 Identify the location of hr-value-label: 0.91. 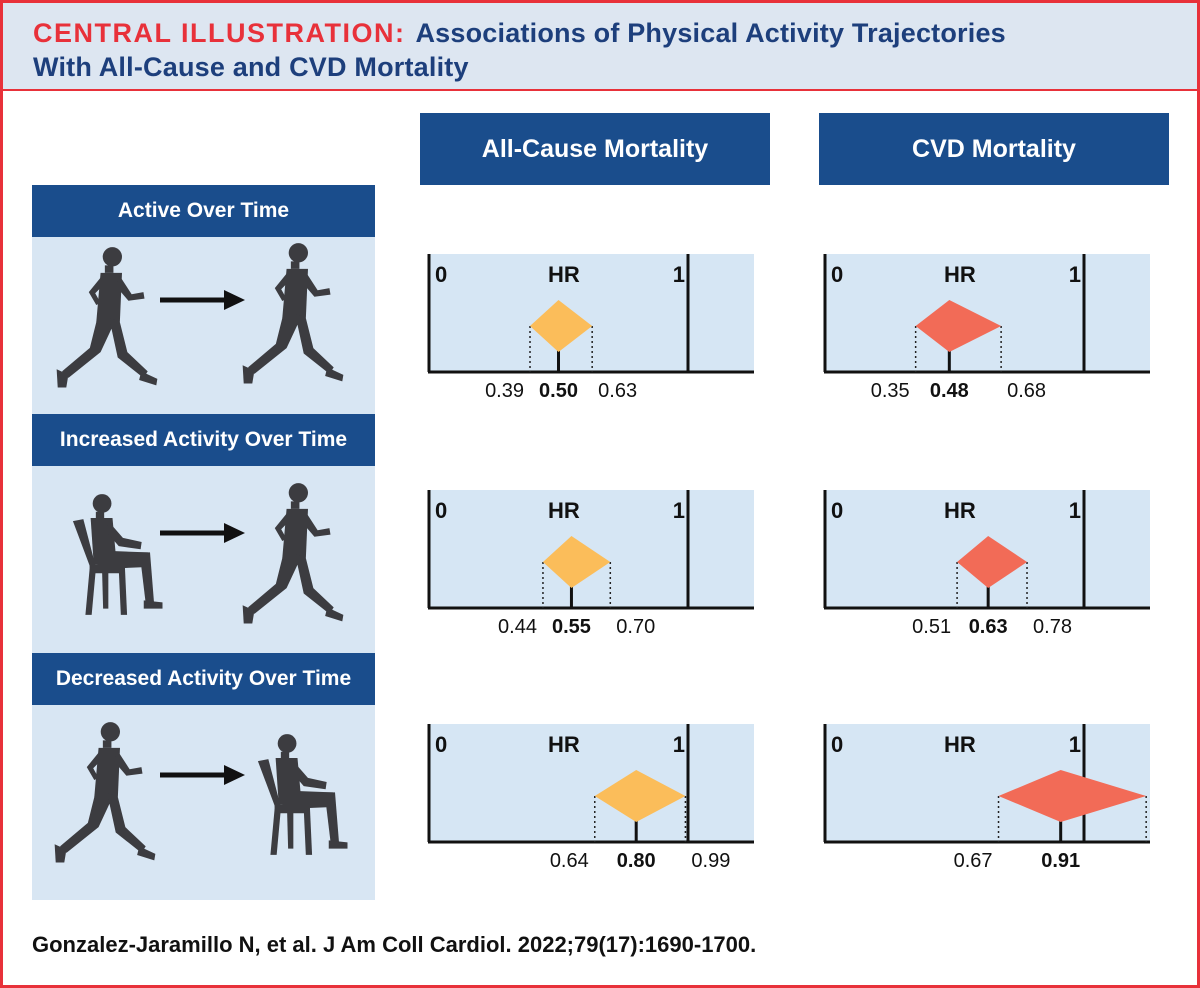
(1060, 861).